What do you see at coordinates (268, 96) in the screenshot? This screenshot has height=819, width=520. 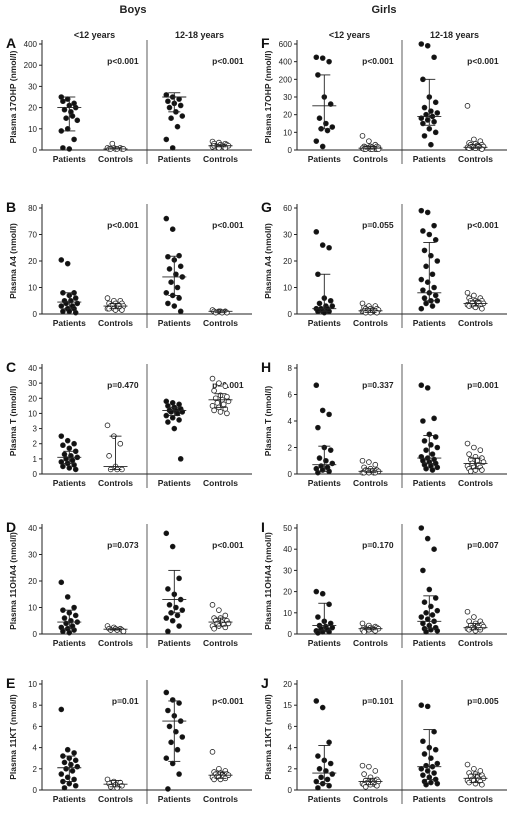 I see `y-axis-label: Plasma 17OHP (nmol/l)` at bounding box center [268, 96].